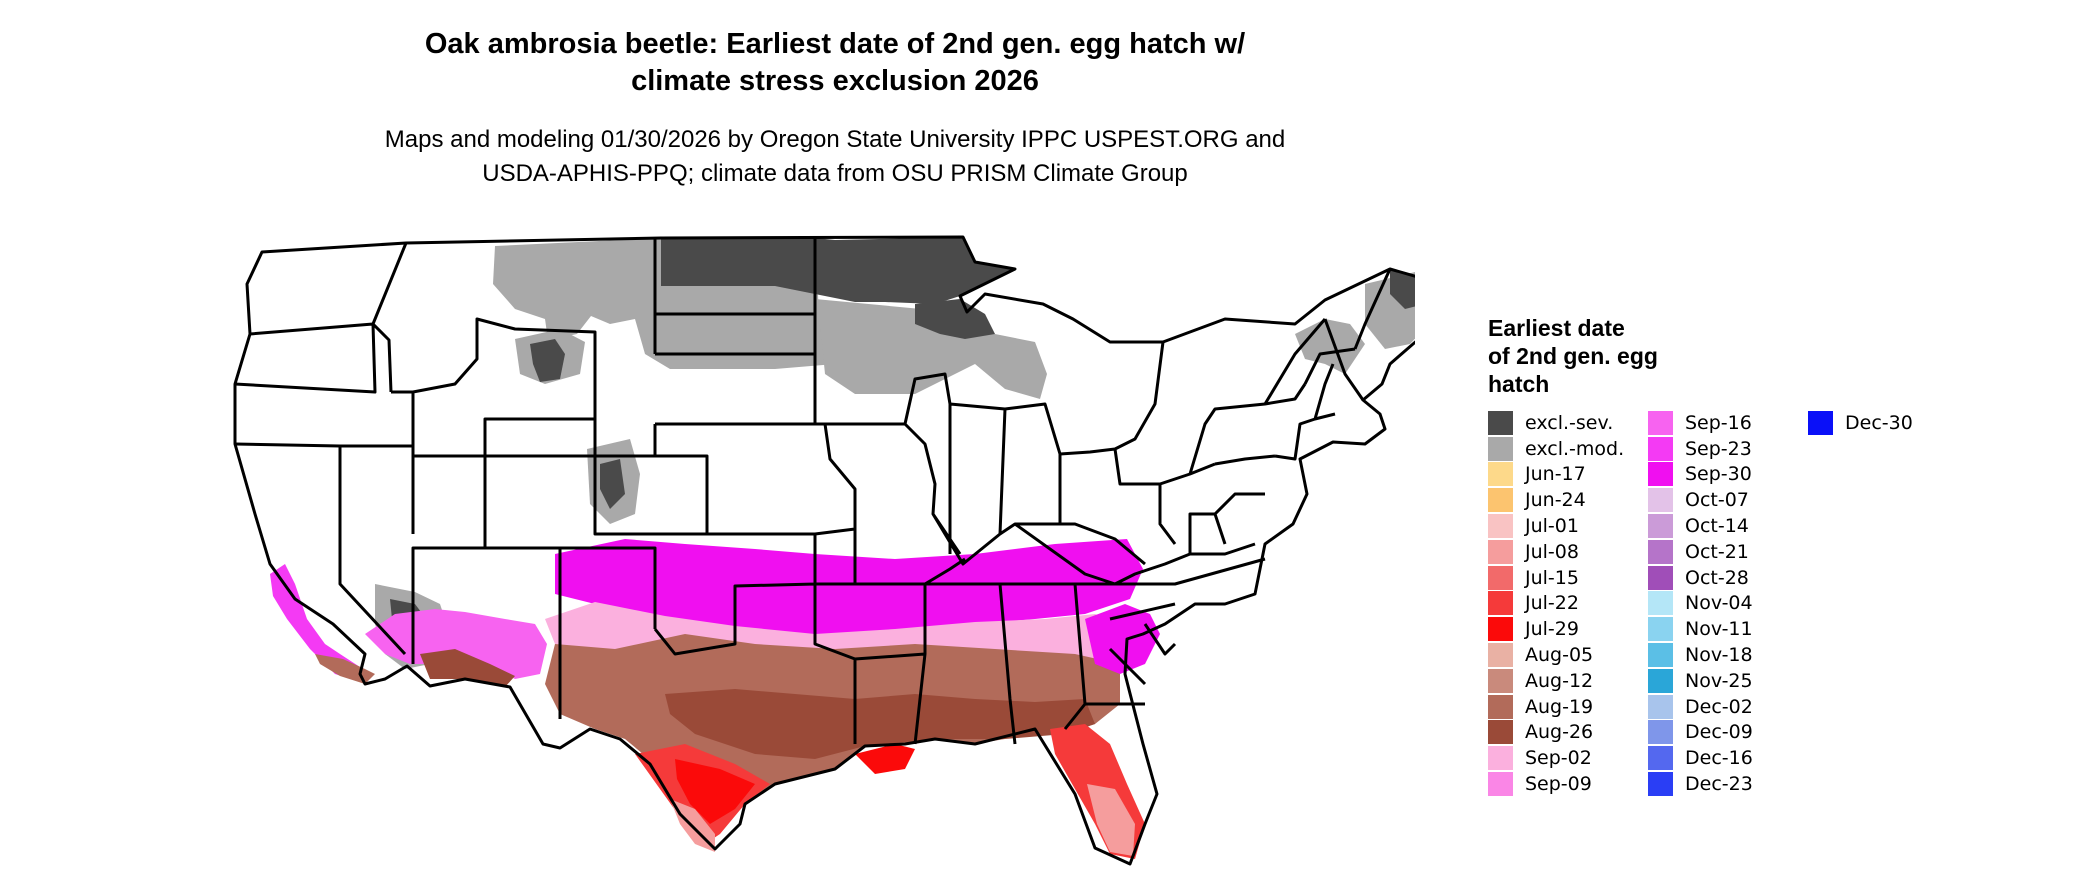 This screenshot has height=894, width=2100. Describe the element at coordinates (1225, 411) in the screenshot. I see `state-lines-east` at that location.